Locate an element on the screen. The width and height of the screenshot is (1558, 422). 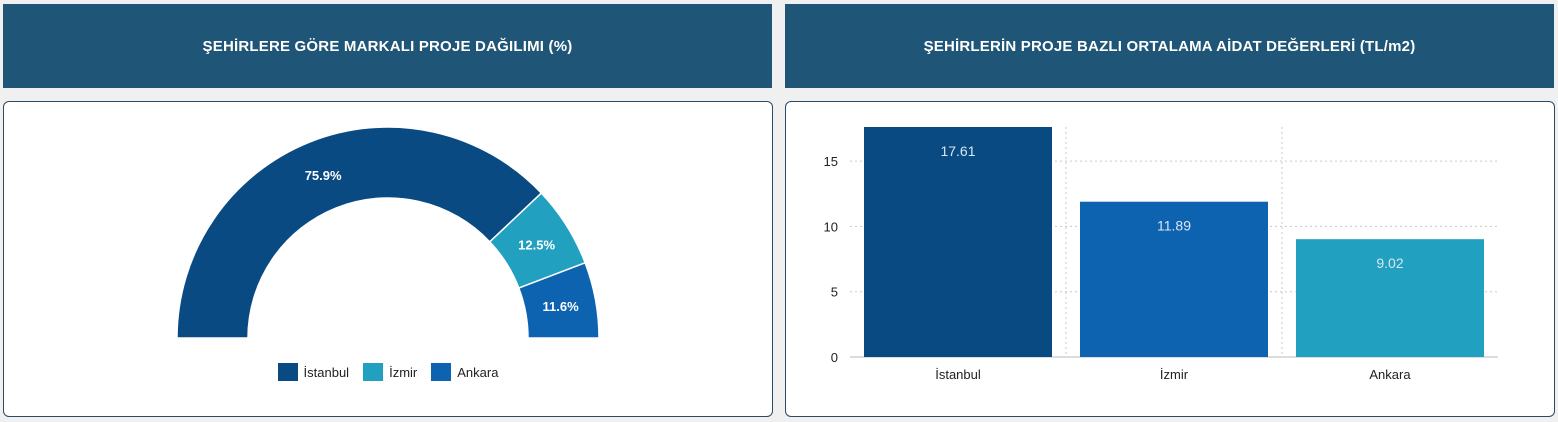
legend-item-istanbul: İstanbul is located at coordinates (313, 372).